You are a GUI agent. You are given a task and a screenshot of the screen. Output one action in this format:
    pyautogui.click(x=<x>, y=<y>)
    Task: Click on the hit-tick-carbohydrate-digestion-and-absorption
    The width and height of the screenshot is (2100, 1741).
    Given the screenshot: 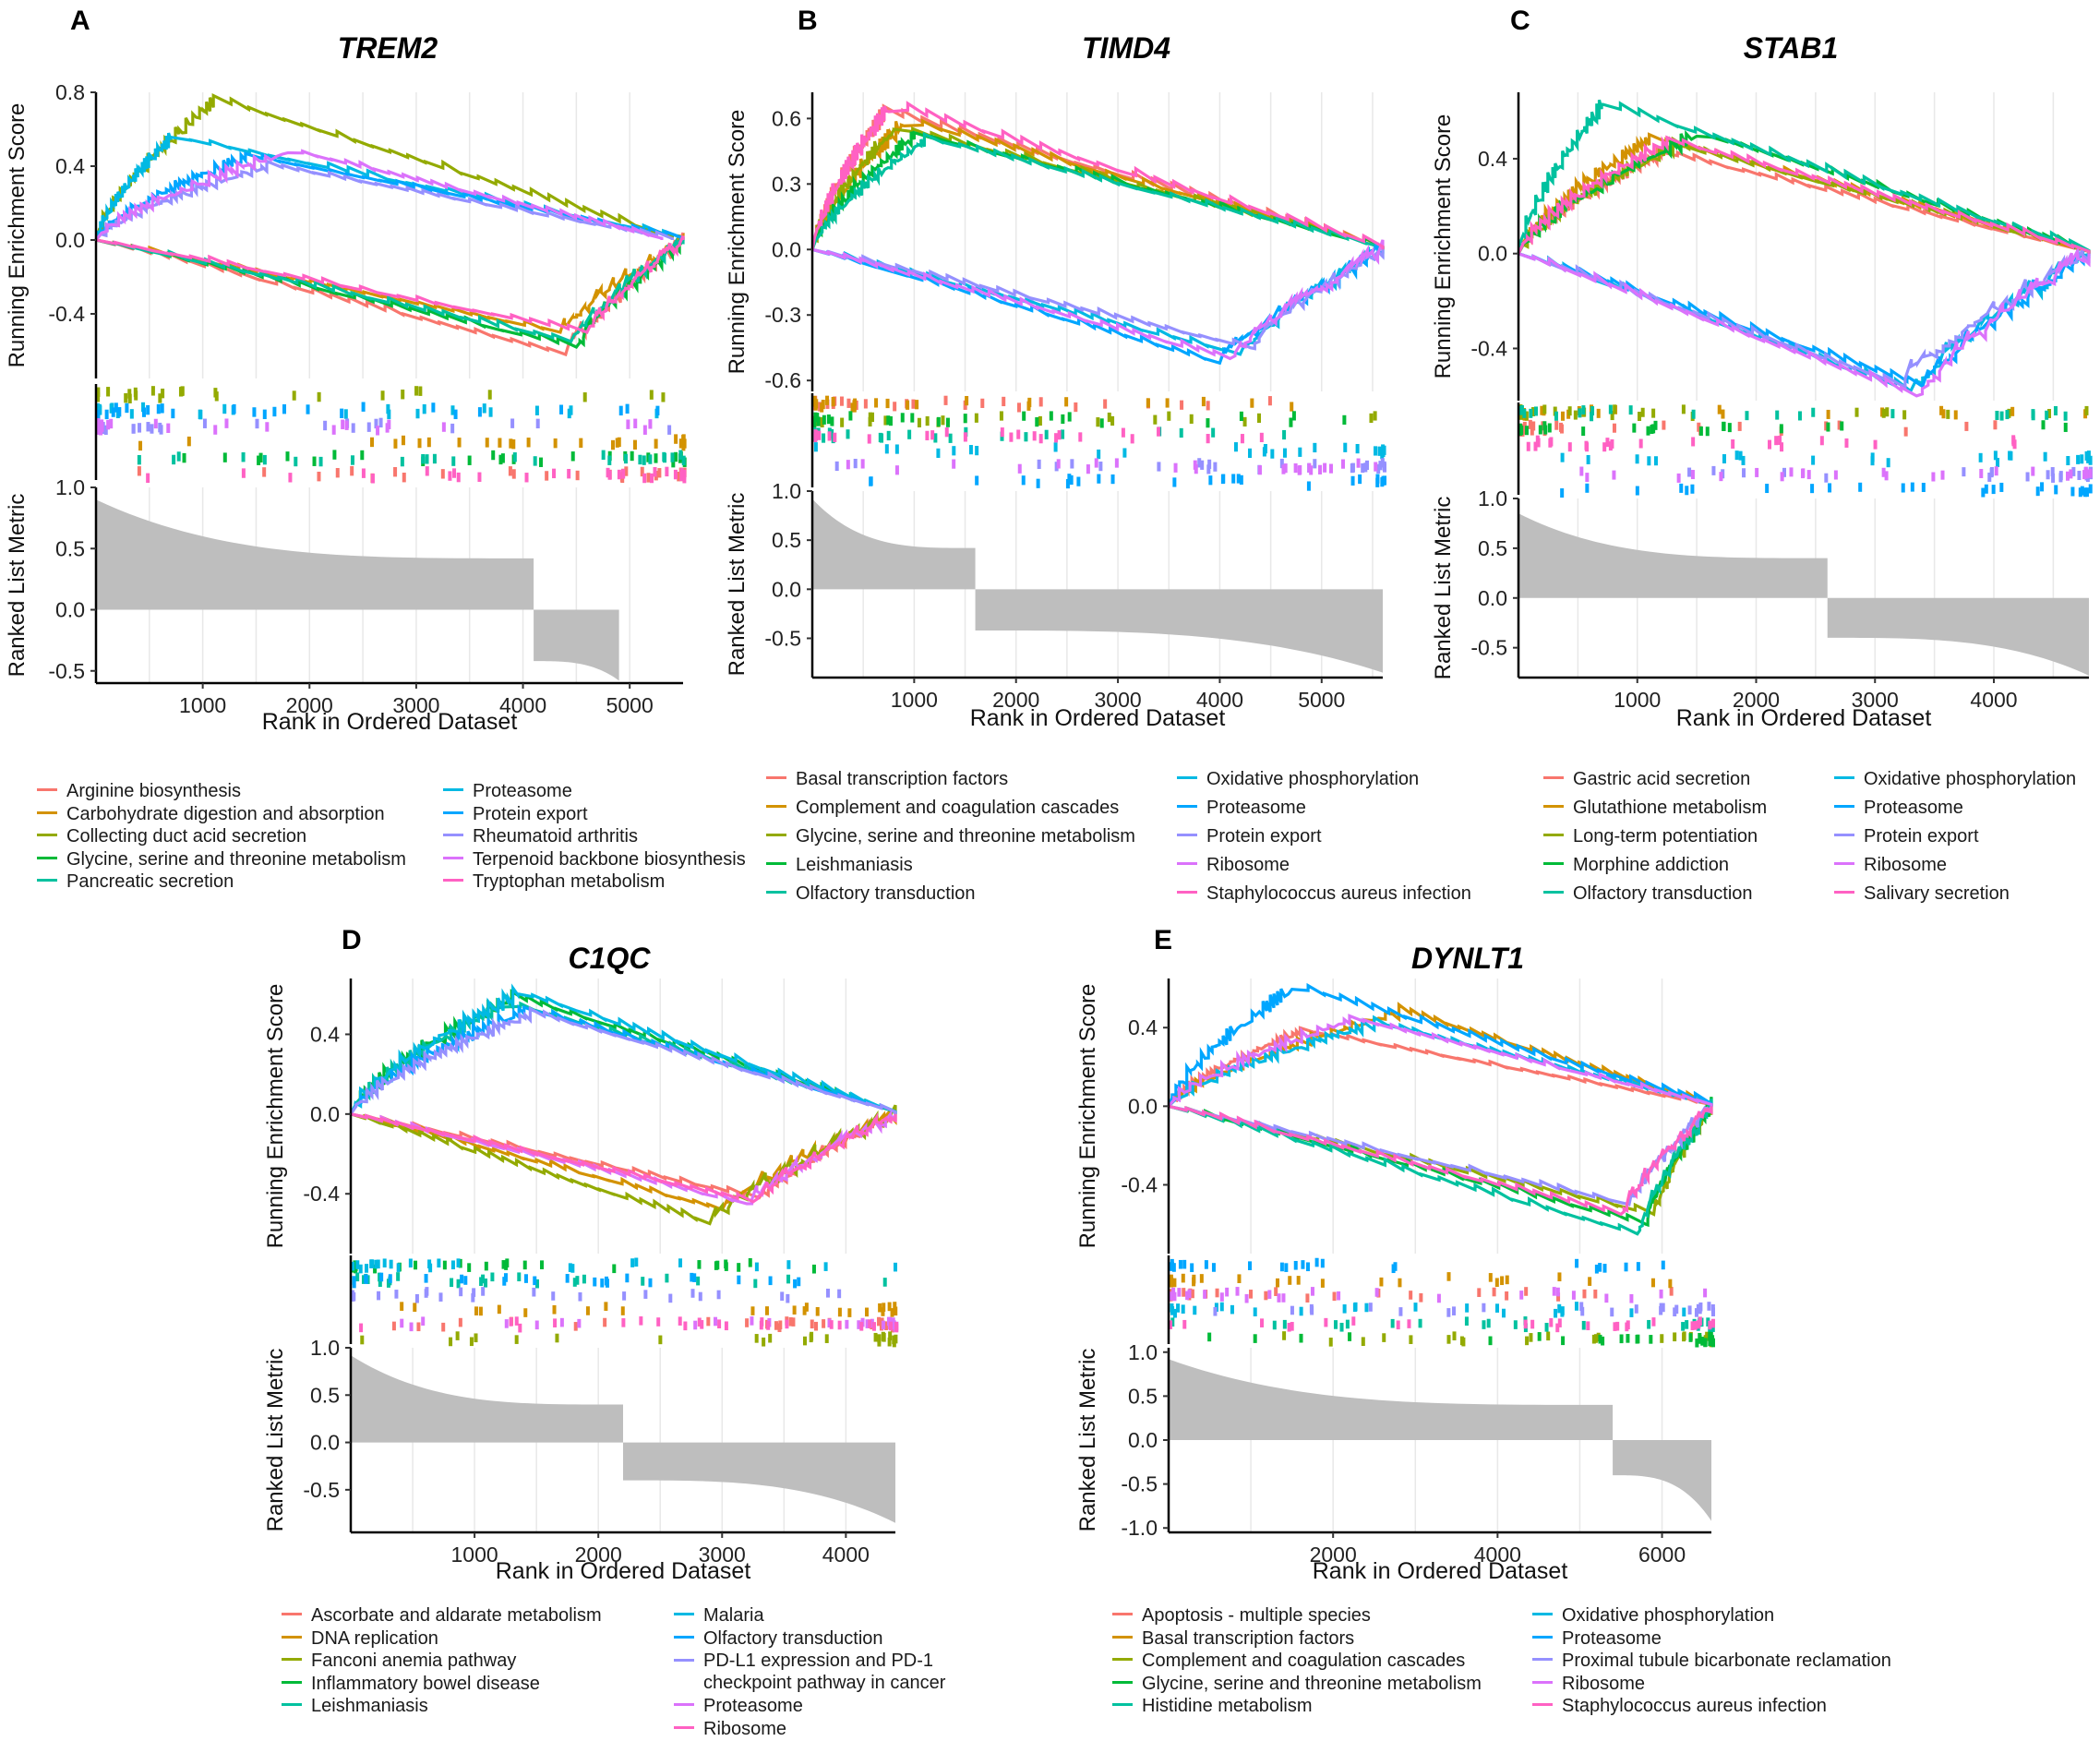 What is the action you would take?
    pyautogui.click(x=656, y=443)
    